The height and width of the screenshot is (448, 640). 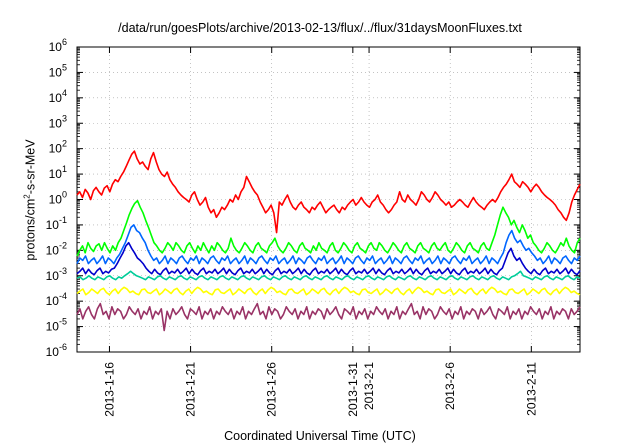 What do you see at coordinates (58, 45) in the screenshot?
I see `y-tick-label: 10⁶` at bounding box center [58, 45].